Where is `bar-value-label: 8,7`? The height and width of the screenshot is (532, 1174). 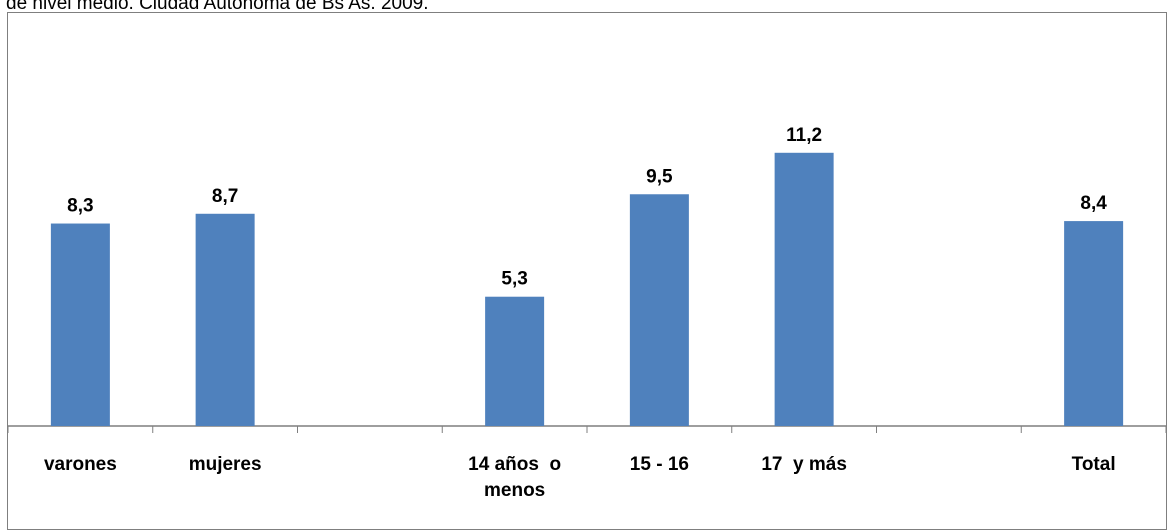 bar-value-label: 8,7 is located at coordinates (225, 196).